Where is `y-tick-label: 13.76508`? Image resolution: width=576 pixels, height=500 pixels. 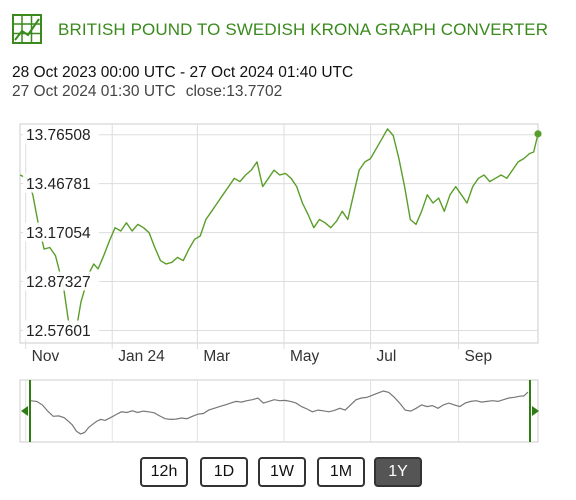 y-tick-label: 13.76508 is located at coordinates (61, 134).